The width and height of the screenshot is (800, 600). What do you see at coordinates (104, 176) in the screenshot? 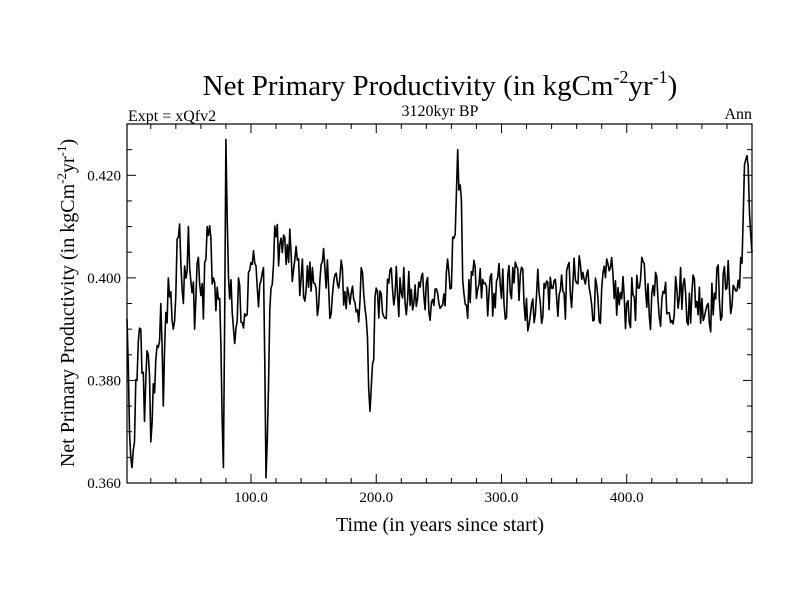
I see `y-tick-label: 0.420` at bounding box center [104, 176].